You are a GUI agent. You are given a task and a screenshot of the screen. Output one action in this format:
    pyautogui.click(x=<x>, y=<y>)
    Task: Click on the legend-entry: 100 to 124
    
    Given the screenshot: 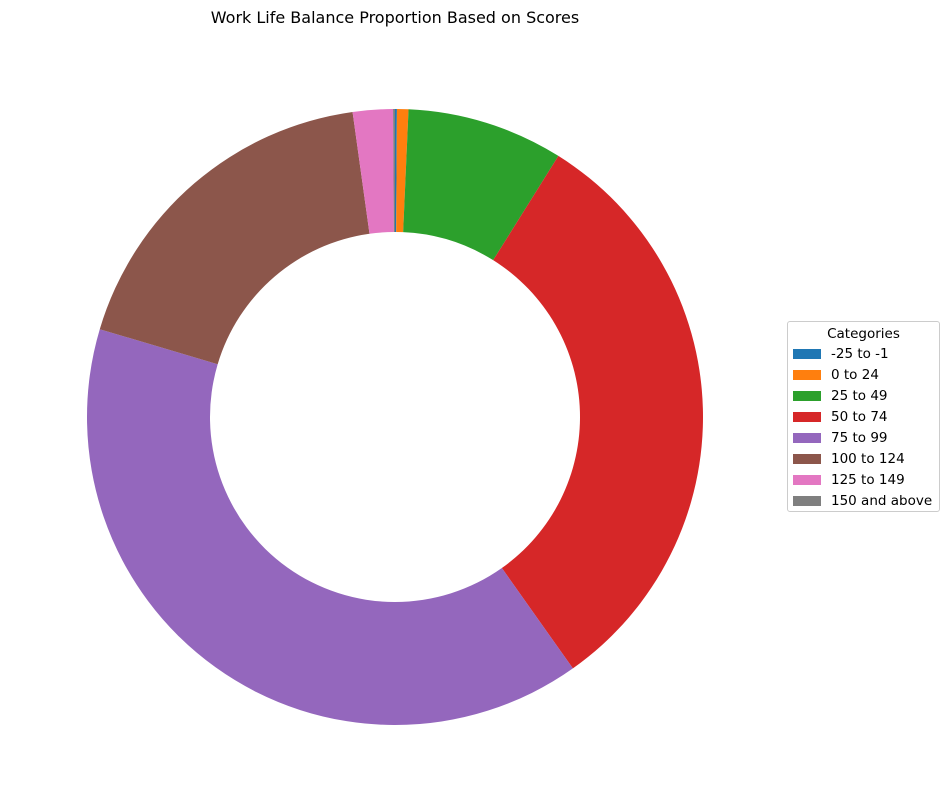 What is the action you would take?
    pyautogui.click(x=863, y=458)
    